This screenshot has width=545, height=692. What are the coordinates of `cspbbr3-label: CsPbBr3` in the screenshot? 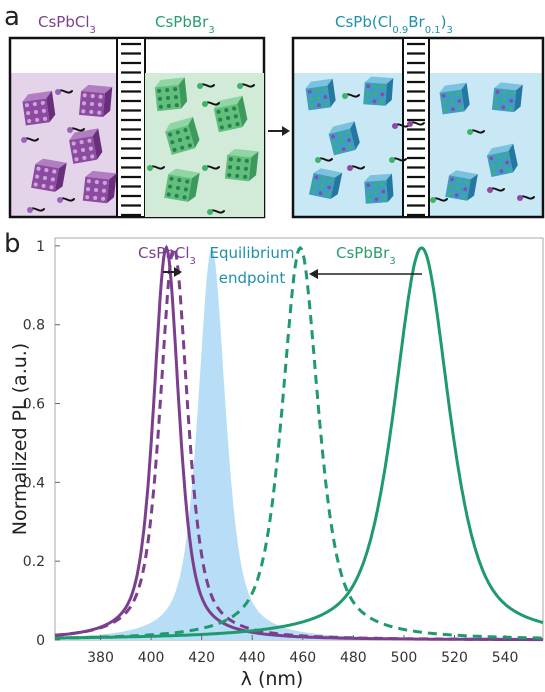 It's located at (185, 24).